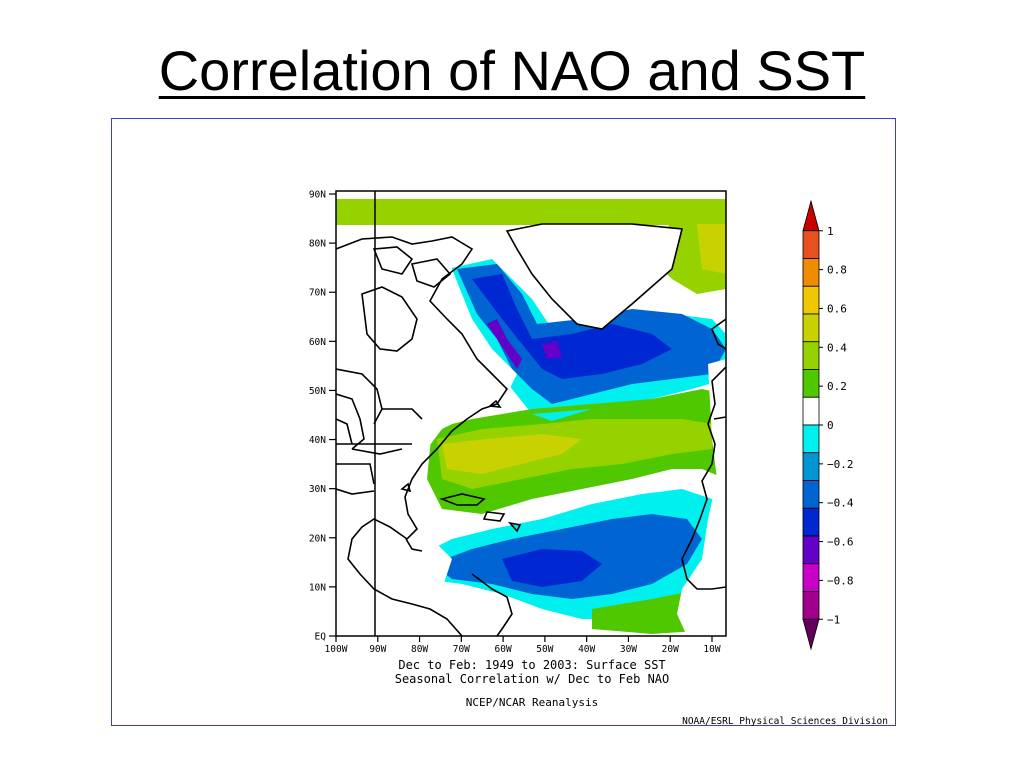  I want to click on field-midlat-yellow, so click(512, 454).